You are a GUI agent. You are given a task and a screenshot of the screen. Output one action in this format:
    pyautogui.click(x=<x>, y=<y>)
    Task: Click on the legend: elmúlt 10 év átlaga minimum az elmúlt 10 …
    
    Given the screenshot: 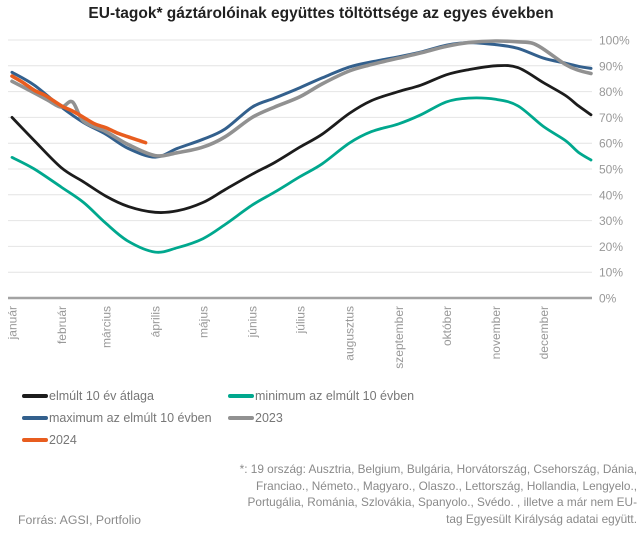 What is the action you would take?
    pyautogui.click(x=218, y=418)
    